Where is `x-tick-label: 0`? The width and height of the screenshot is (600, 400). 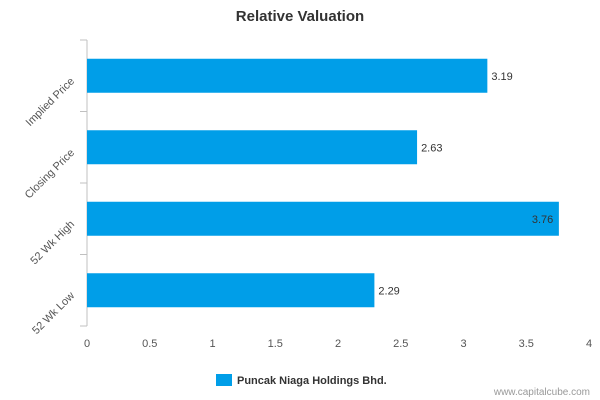 x-tick-label: 0 is located at coordinates (87, 344).